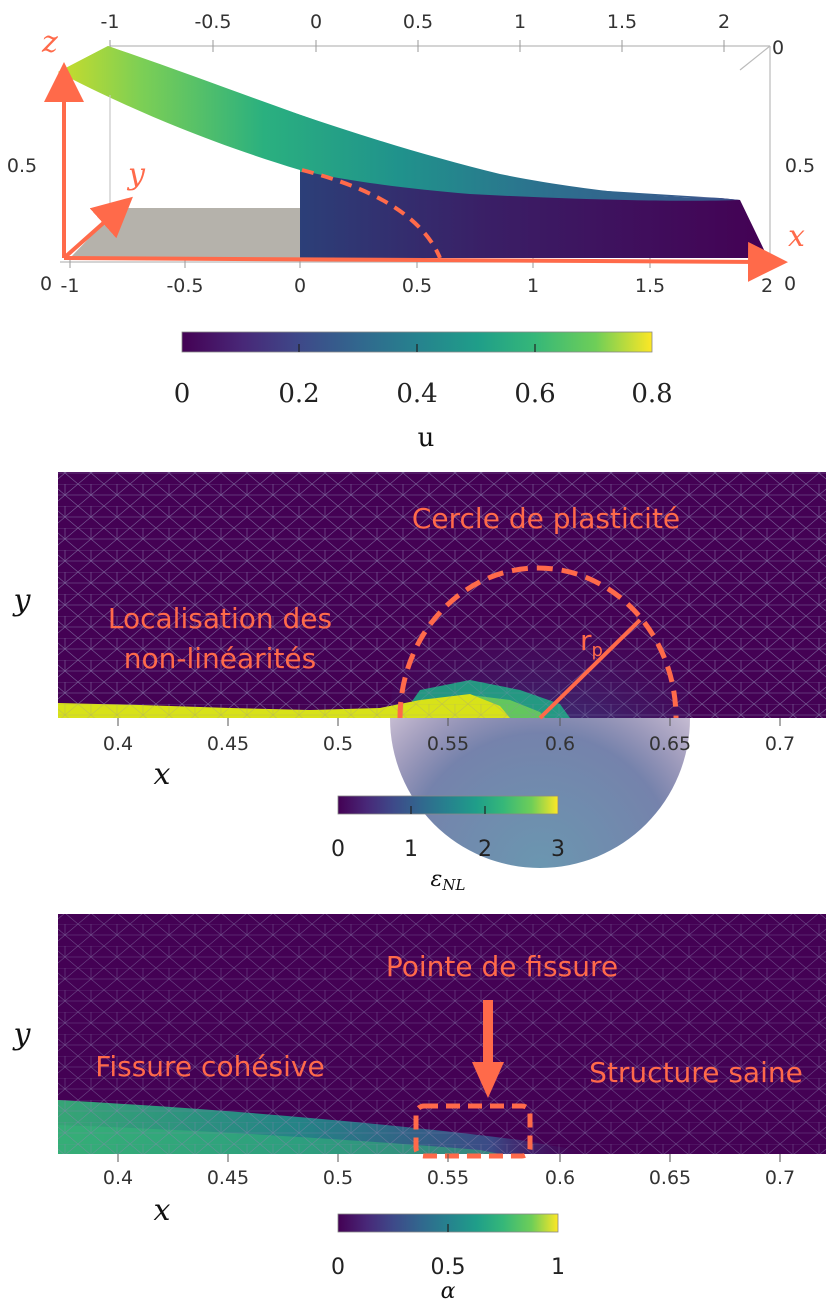 Image resolution: width=826 pixels, height=1302 pixels. I want to click on top-tick: 1.5, so click(622, 22).